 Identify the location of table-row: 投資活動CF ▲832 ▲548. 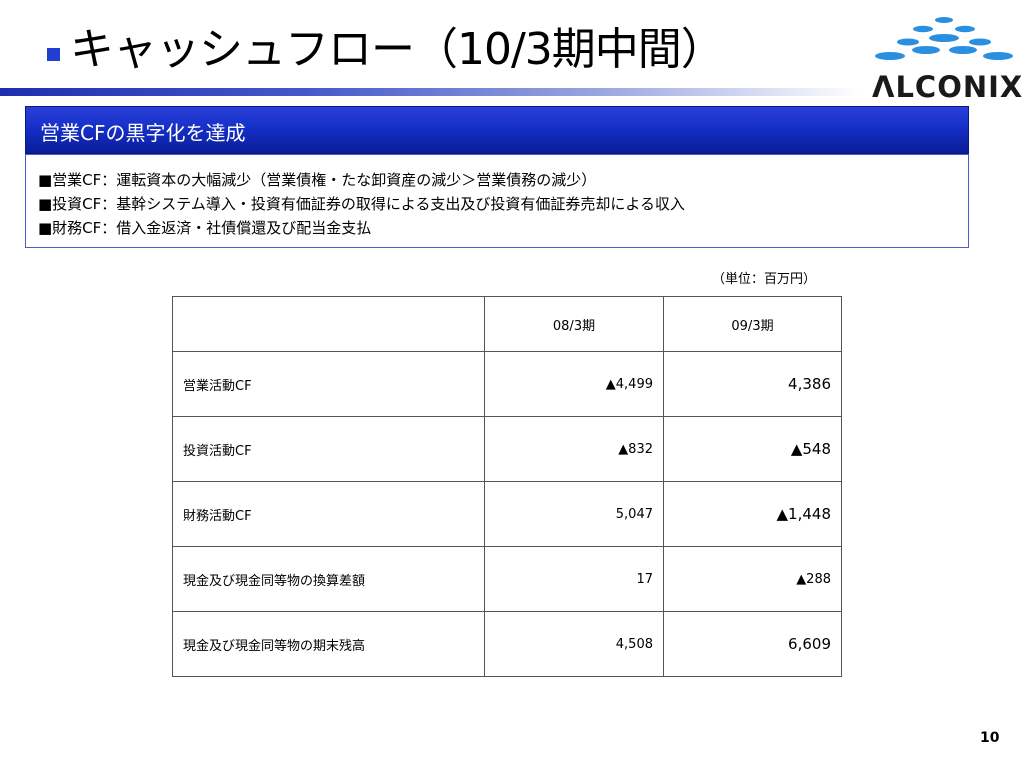
(507, 449).